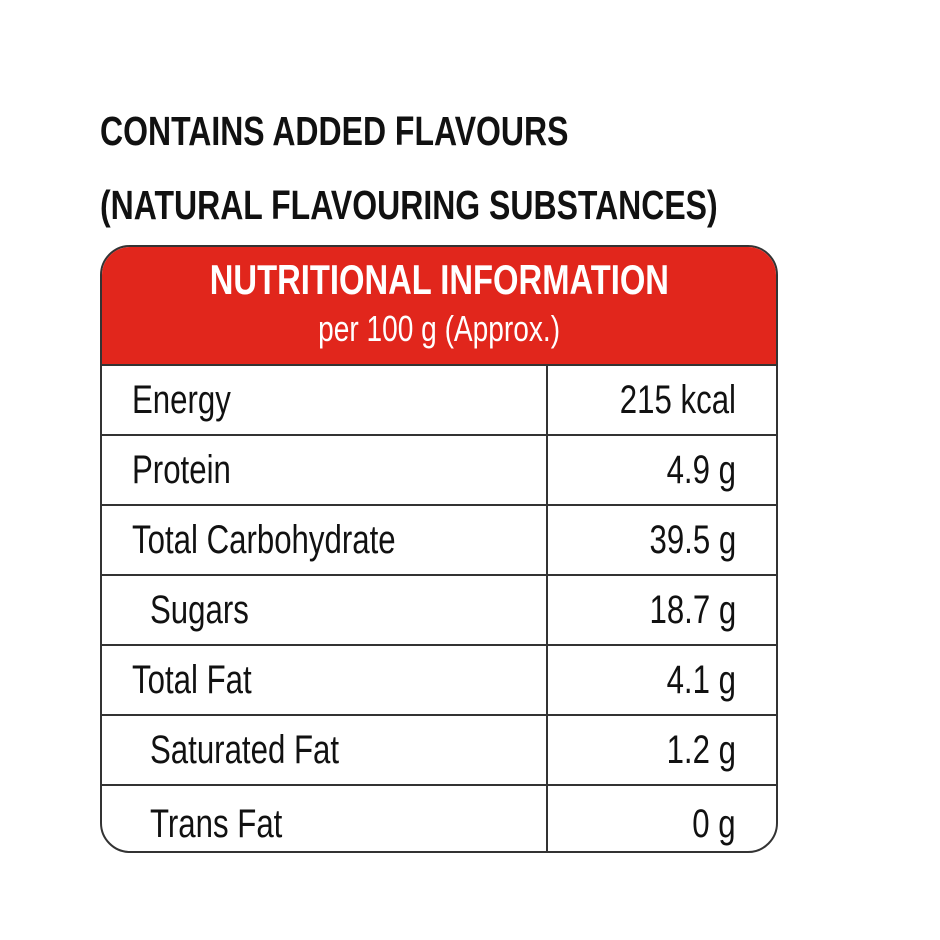 This screenshot has width=940, height=940. What do you see at coordinates (181, 399) in the screenshot?
I see `nutrient-name: Energy` at bounding box center [181, 399].